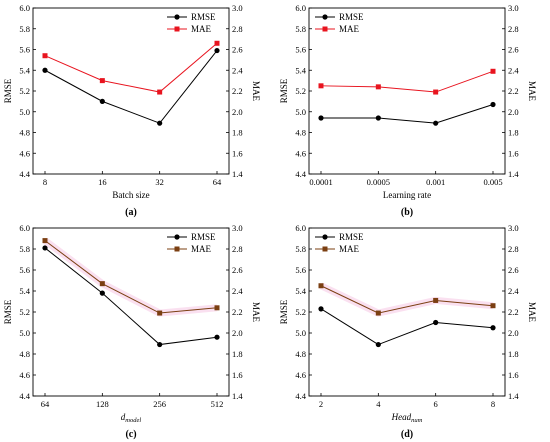 This screenshot has height=442, width=550. Describe the element at coordinates (436, 404) in the screenshot. I see `x-tick-label: 6` at that location.